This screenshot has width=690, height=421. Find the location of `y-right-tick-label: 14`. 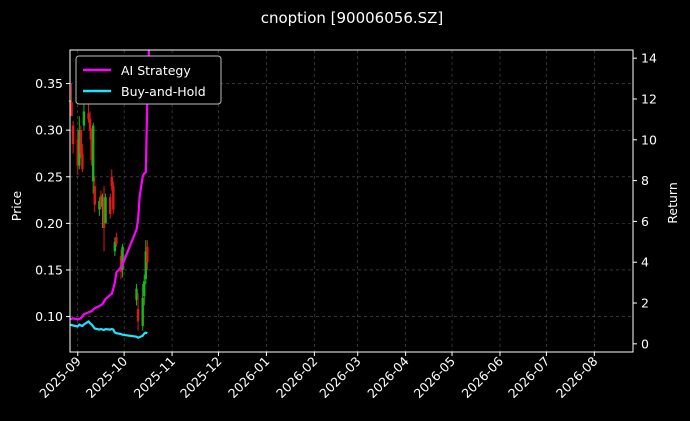

y-right-tick-label: 14 is located at coordinates (649, 58).